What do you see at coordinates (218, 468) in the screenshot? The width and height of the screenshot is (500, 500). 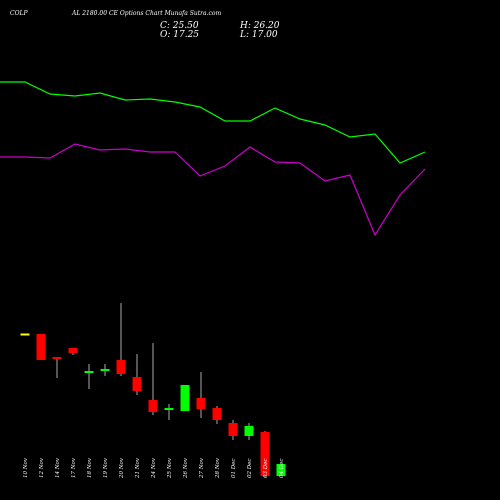 I see `x-tick-label: 28 Nov` at bounding box center [218, 468].